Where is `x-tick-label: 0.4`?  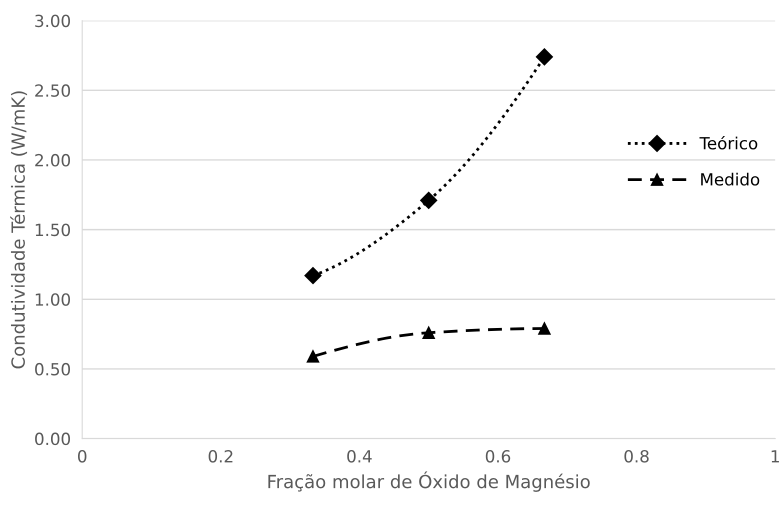
x-tick-label: 0.4 is located at coordinates (359, 456).